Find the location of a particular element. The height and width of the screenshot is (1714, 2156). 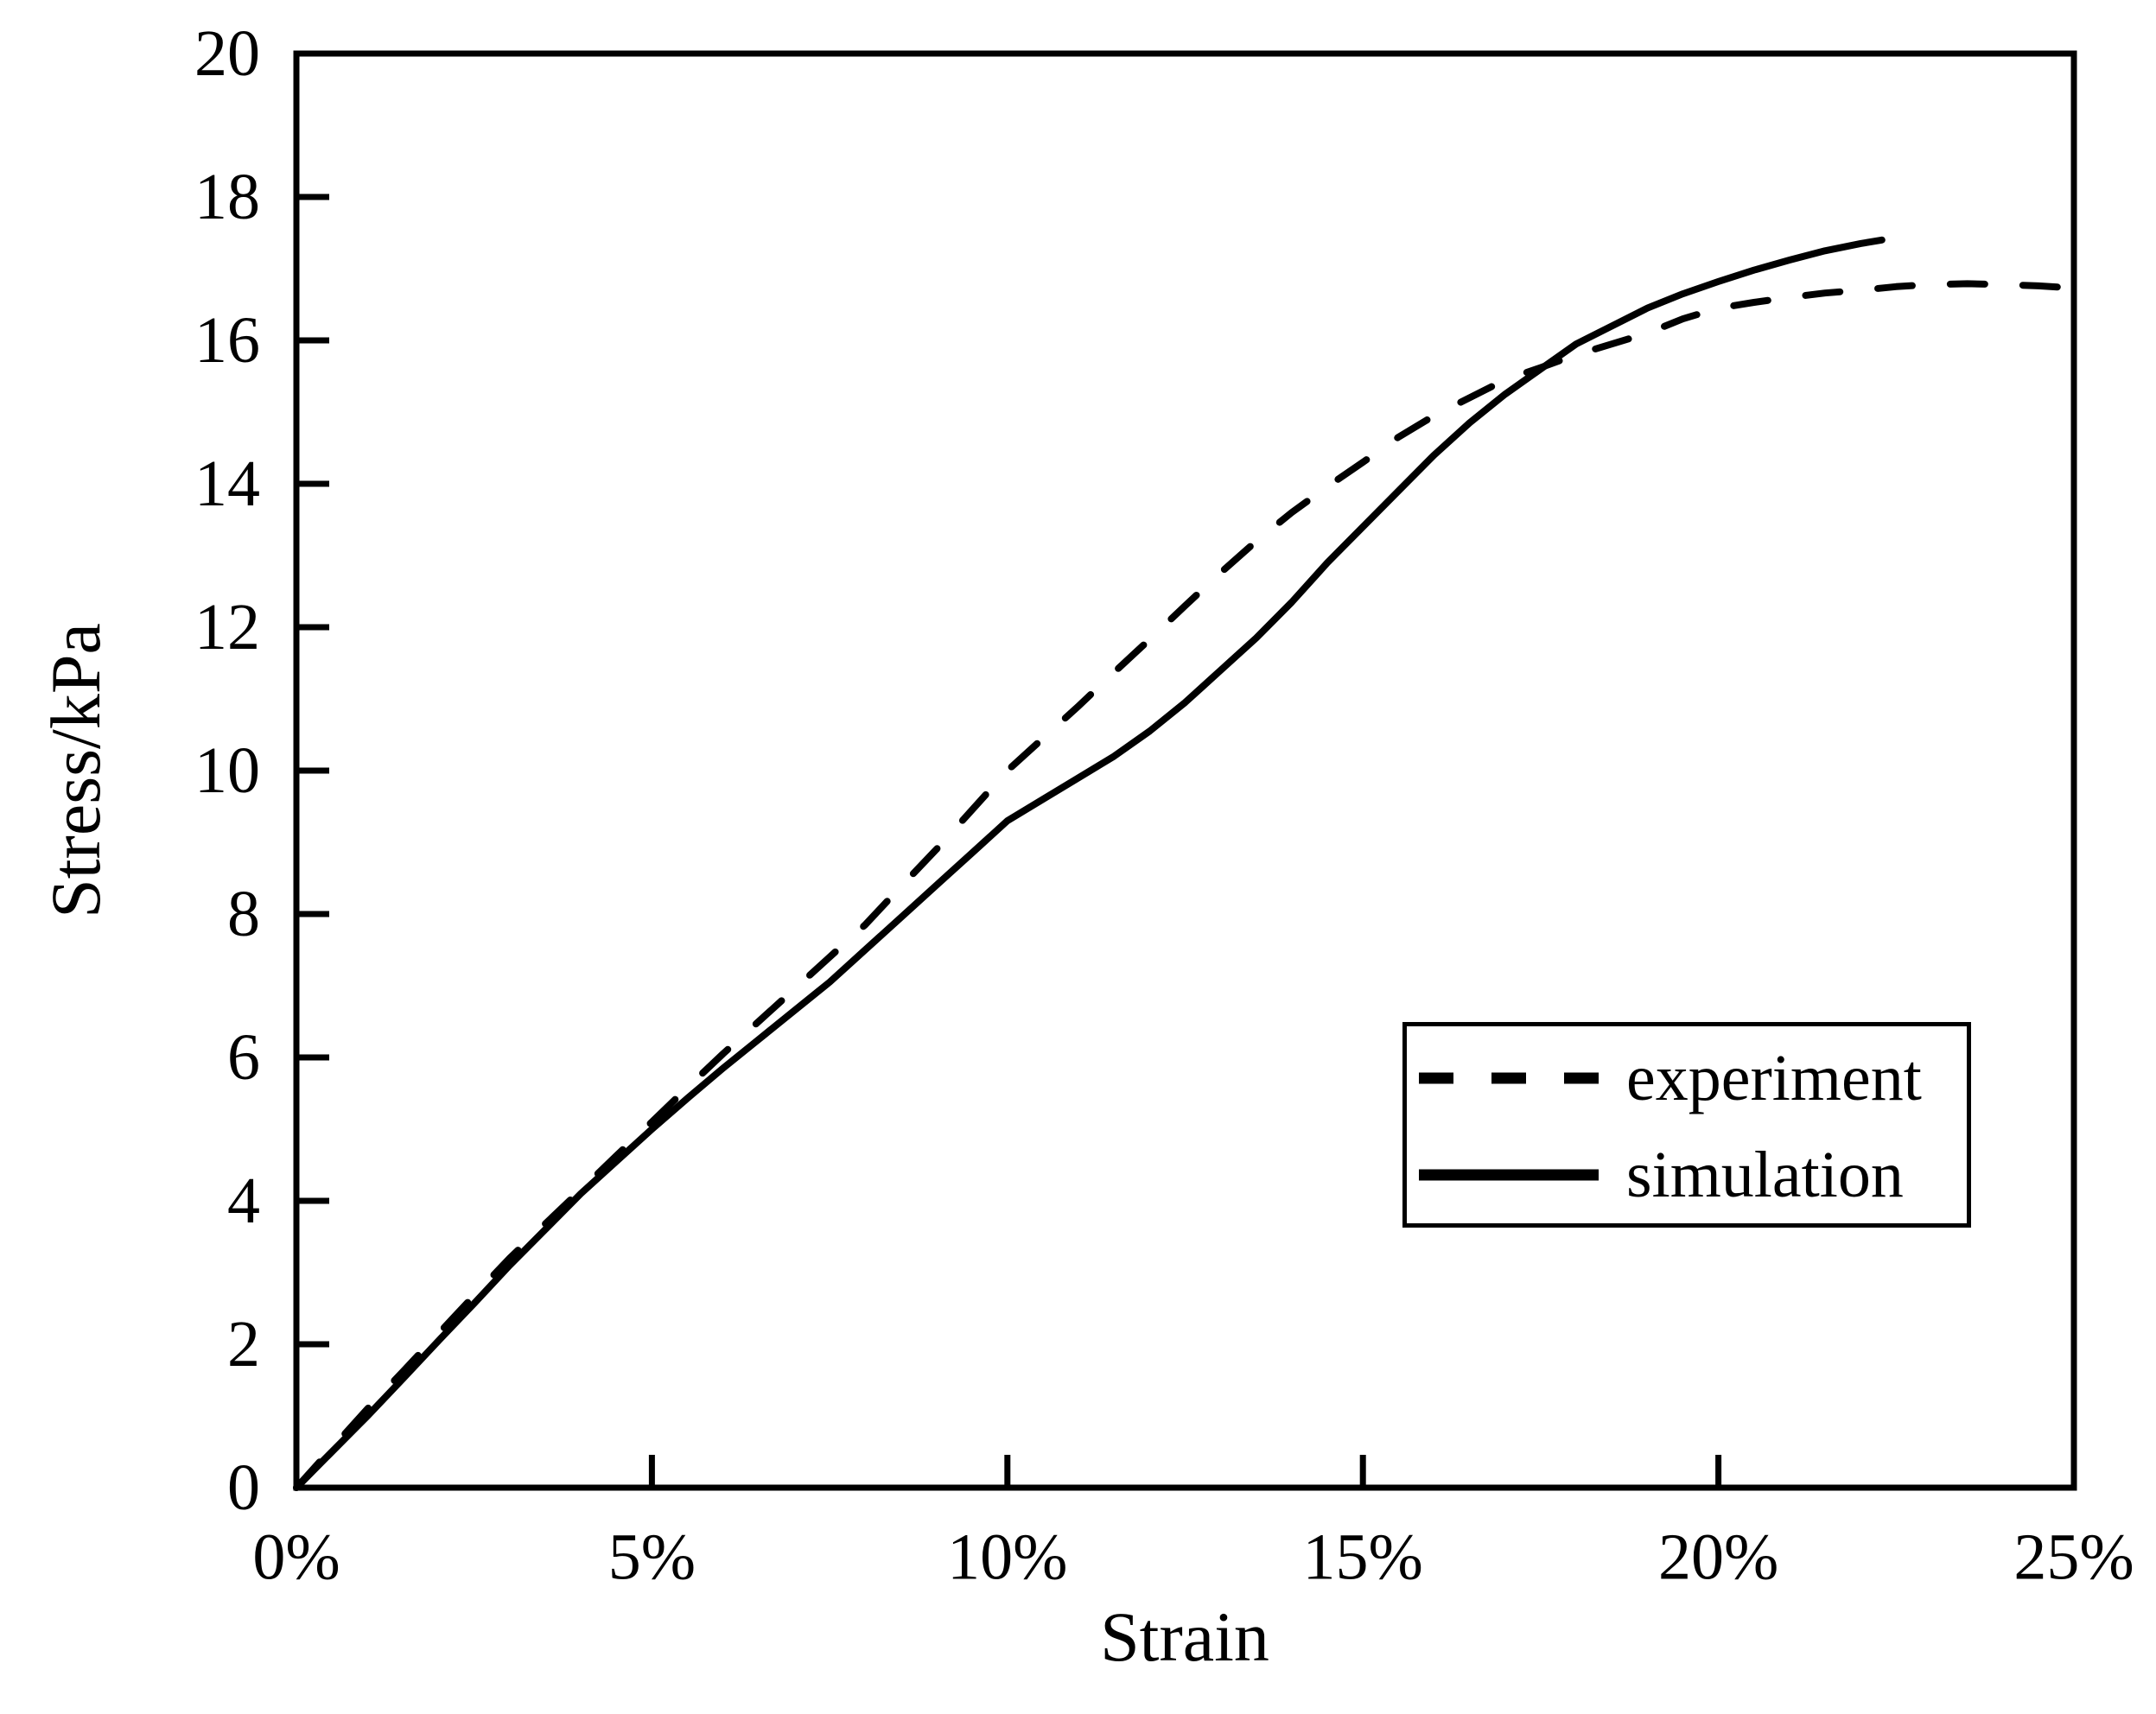

x-tick-label: 5% is located at coordinates (652, 1557).